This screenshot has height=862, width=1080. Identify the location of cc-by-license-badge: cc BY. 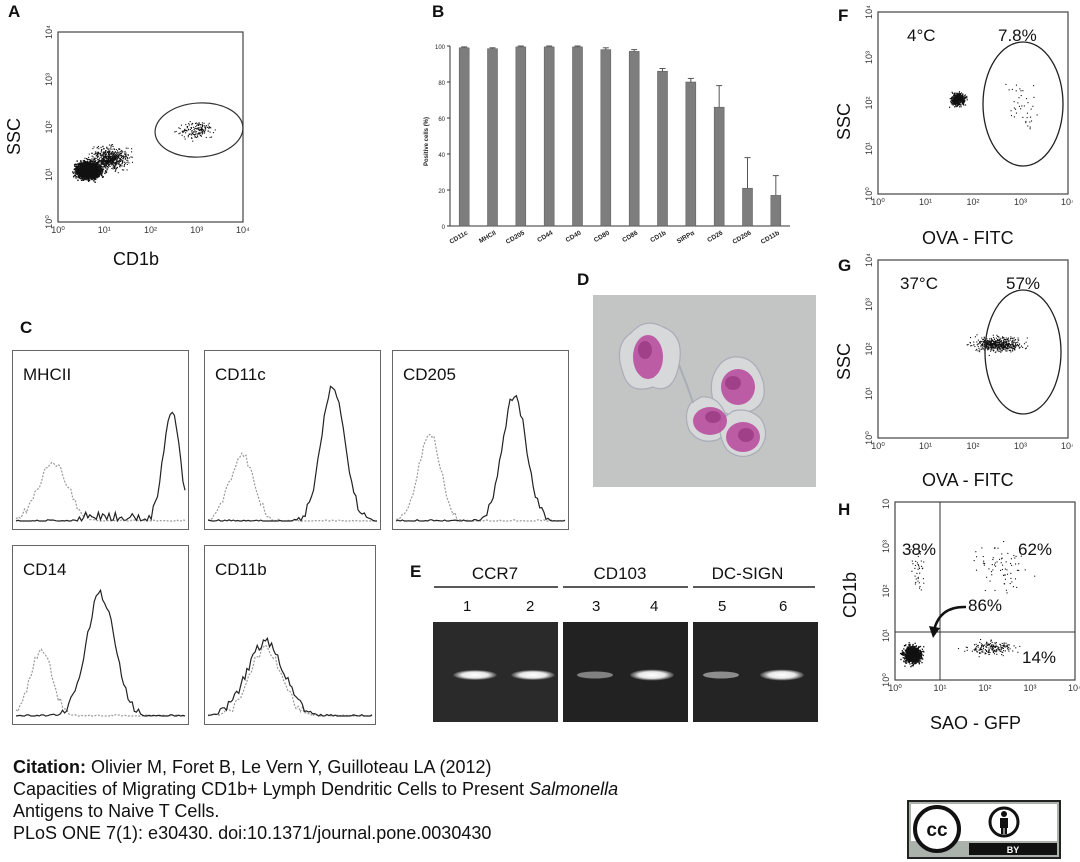
(984, 829).